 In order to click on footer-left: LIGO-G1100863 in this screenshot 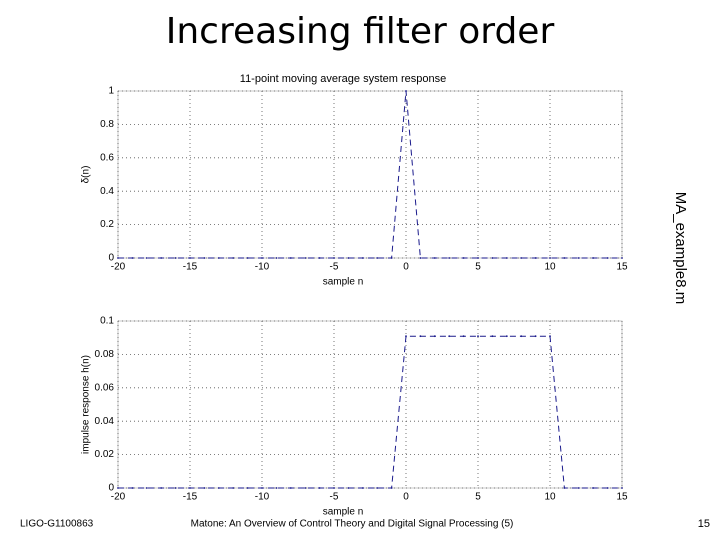, I will do `click(57, 524)`.